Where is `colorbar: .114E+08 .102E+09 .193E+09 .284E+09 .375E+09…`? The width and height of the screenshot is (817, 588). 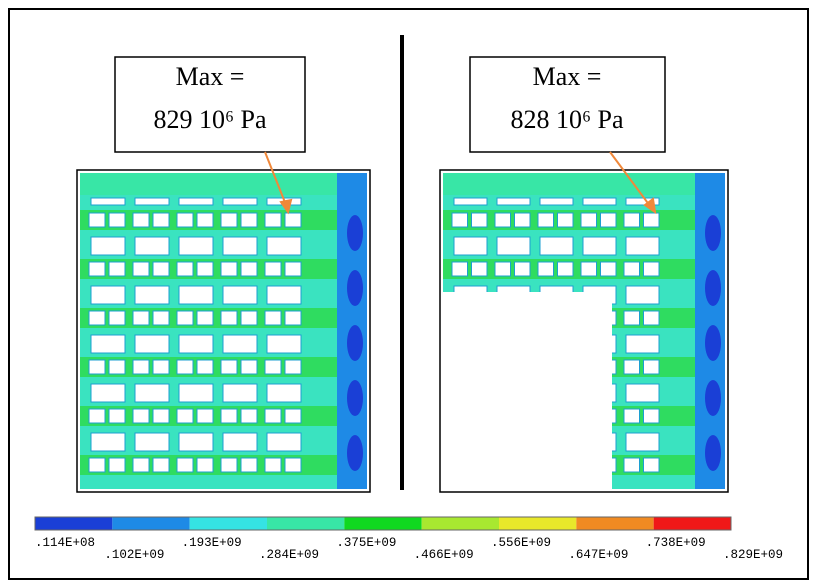
colorbar: .114E+08 .102E+09 .193E+09 .284E+09 .375E+09… is located at coordinates (408, 539).